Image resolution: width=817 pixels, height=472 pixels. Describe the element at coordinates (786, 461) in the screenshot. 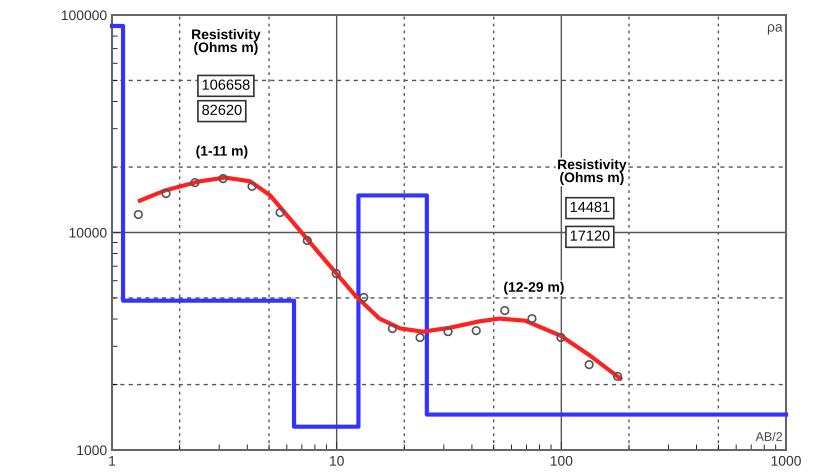

I see `x-tick-label: 1000` at that location.